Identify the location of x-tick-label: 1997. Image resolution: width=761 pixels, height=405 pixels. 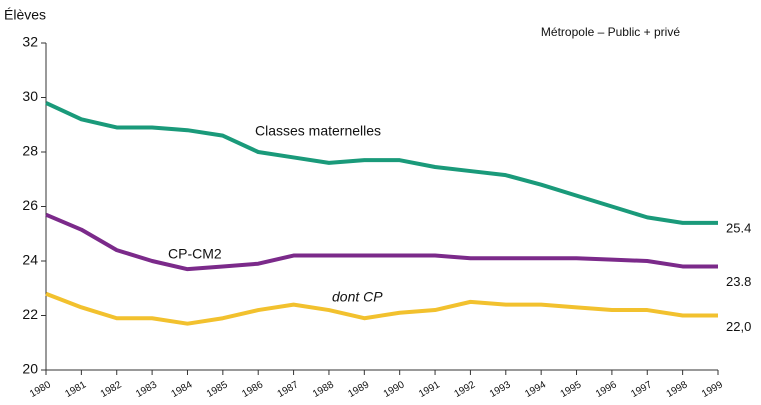
(641, 389).